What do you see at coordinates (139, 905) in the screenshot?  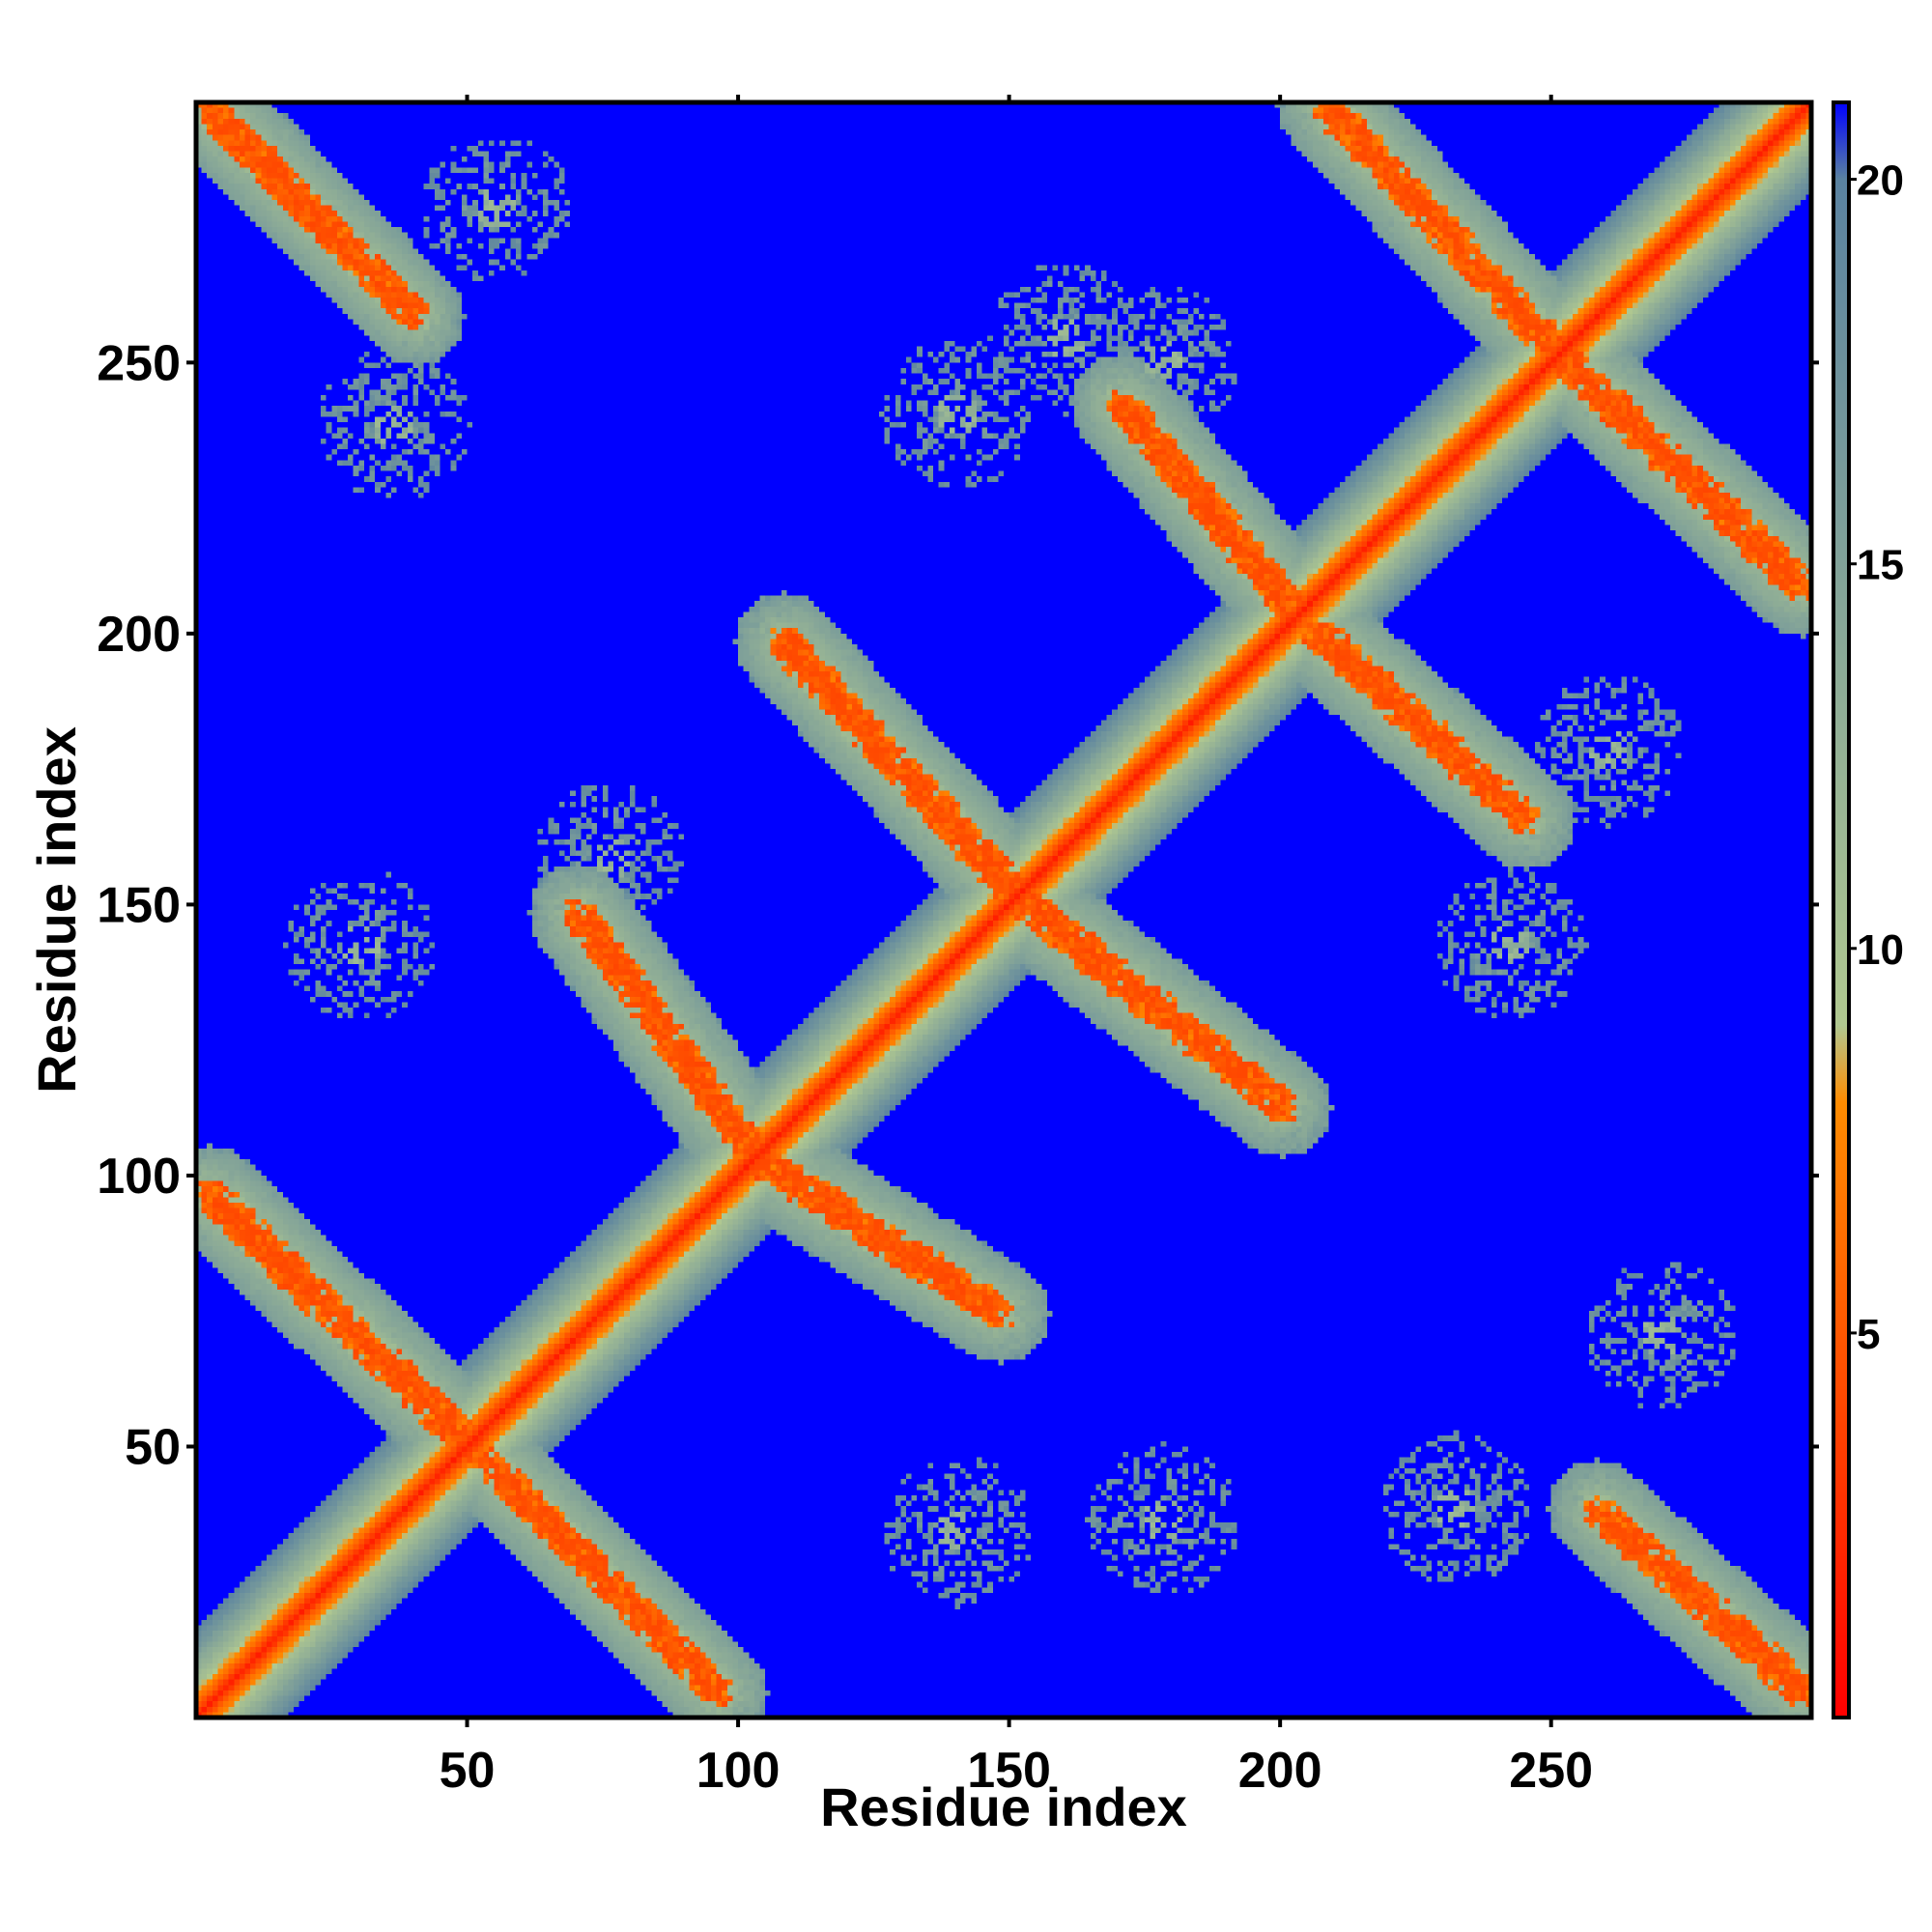 I see `y-tick-label: 150` at bounding box center [139, 905].